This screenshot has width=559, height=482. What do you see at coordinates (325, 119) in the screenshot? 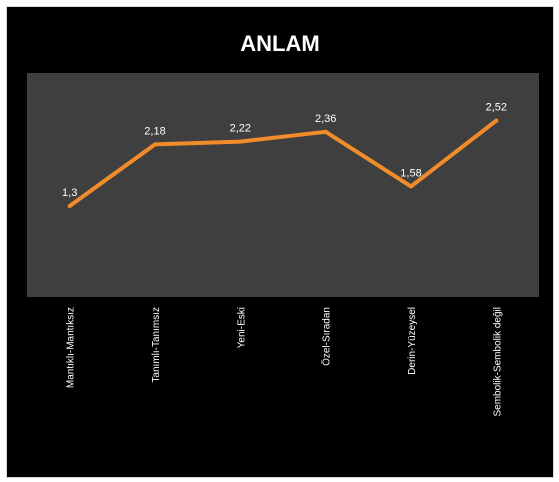
I see `data-label: 2,36` at bounding box center [325, 119].